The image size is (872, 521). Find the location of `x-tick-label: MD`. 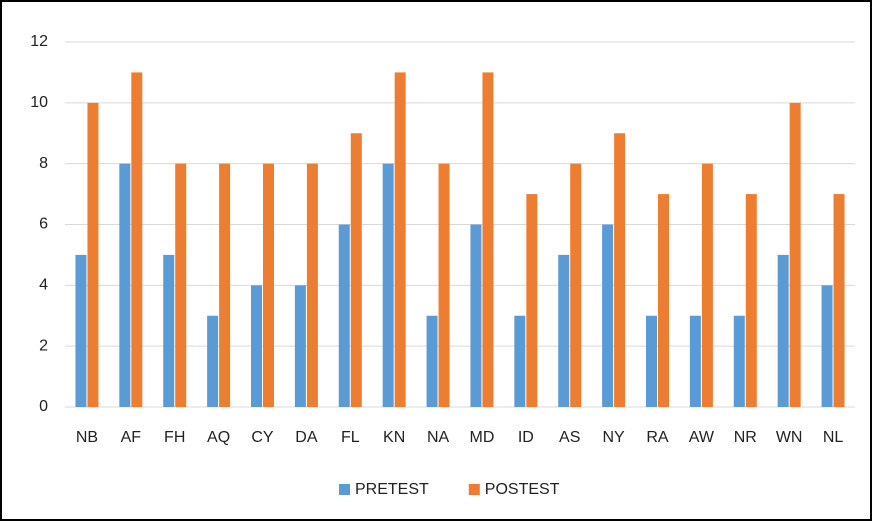

x-tick-label: MD is located at coordinates (481, 437).